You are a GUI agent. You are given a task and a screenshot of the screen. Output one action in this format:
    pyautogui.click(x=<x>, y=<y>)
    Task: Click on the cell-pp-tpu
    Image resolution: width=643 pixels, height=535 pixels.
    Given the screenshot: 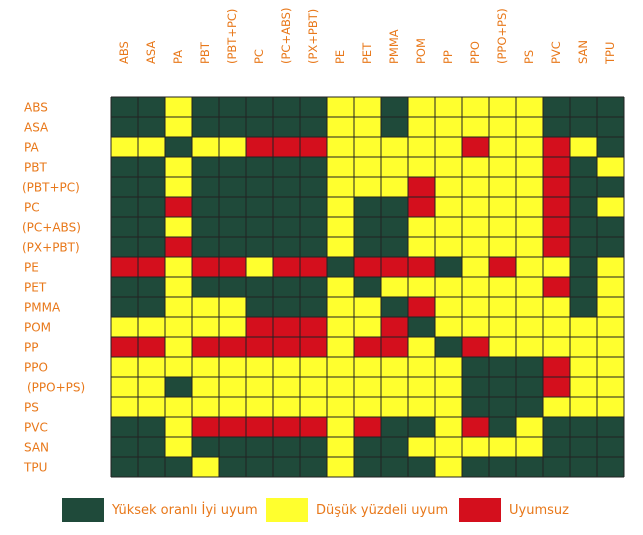 What is the action you would take?
    pyautogui.click(x=610, y=347)
    